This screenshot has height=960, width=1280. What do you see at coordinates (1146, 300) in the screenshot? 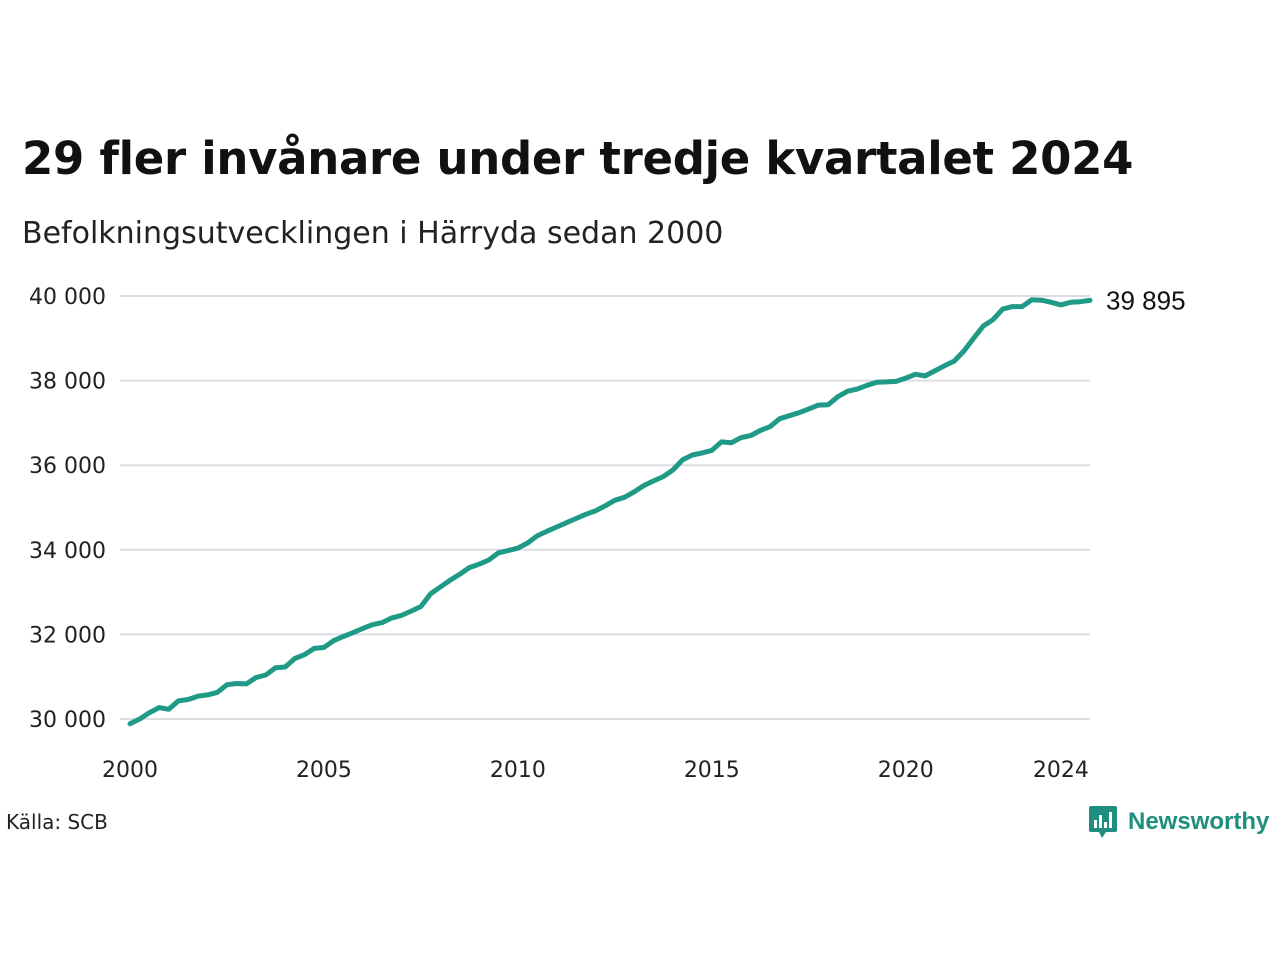
I see `end-value-label: 39 895` at bounding box center [1146, 300].